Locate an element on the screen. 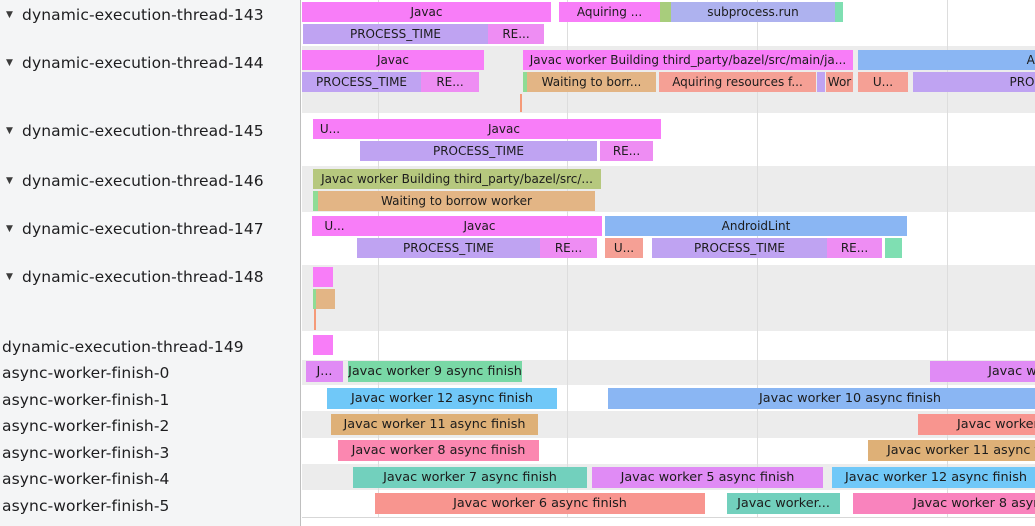 The image size is (1035, 526). trace-slice-label: Javac worker 12 async finish is located at coordinates (936, 477).